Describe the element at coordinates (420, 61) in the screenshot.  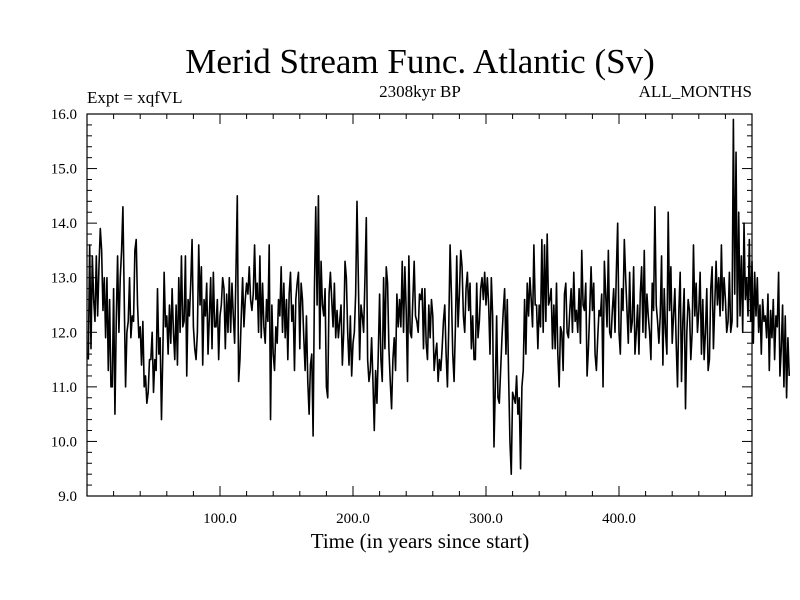
I see `chart-title: Merid Stream Func. Atlantic (Sv)` at that location.